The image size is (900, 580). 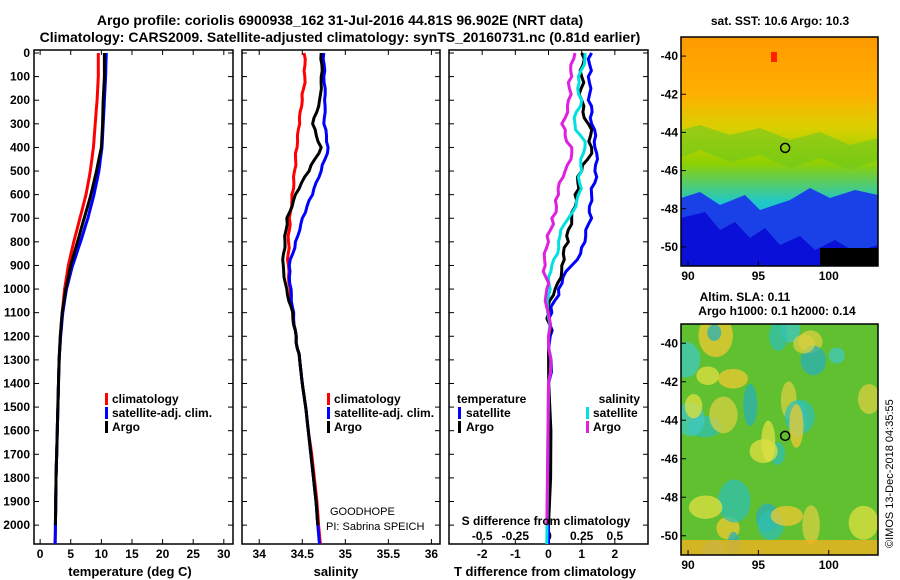 I want to click on legend-label-s-satellite: satellite, so click(x=615, y=413).